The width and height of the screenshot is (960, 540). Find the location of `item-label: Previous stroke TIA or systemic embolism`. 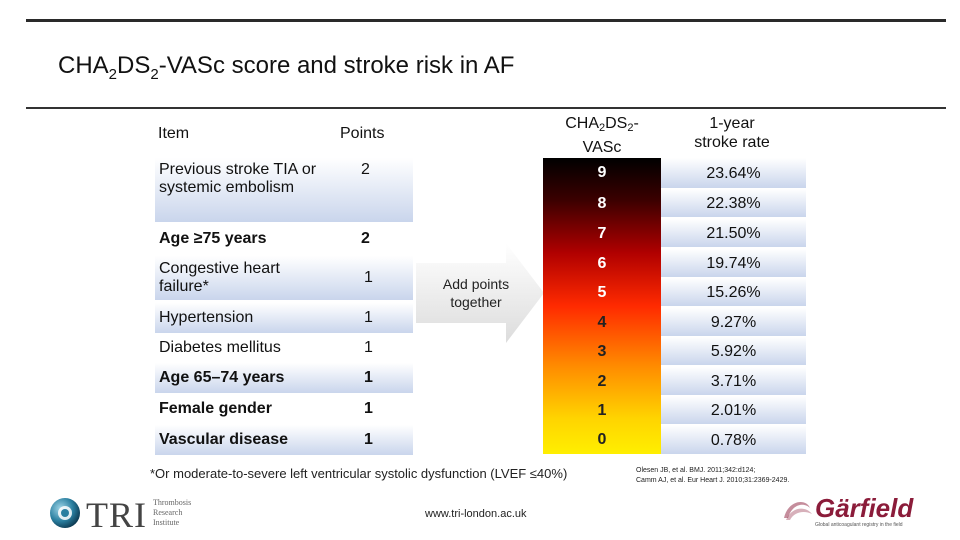

item-label: Previous stroke TIA or systemic embolism is located at coordinates (239, 190).